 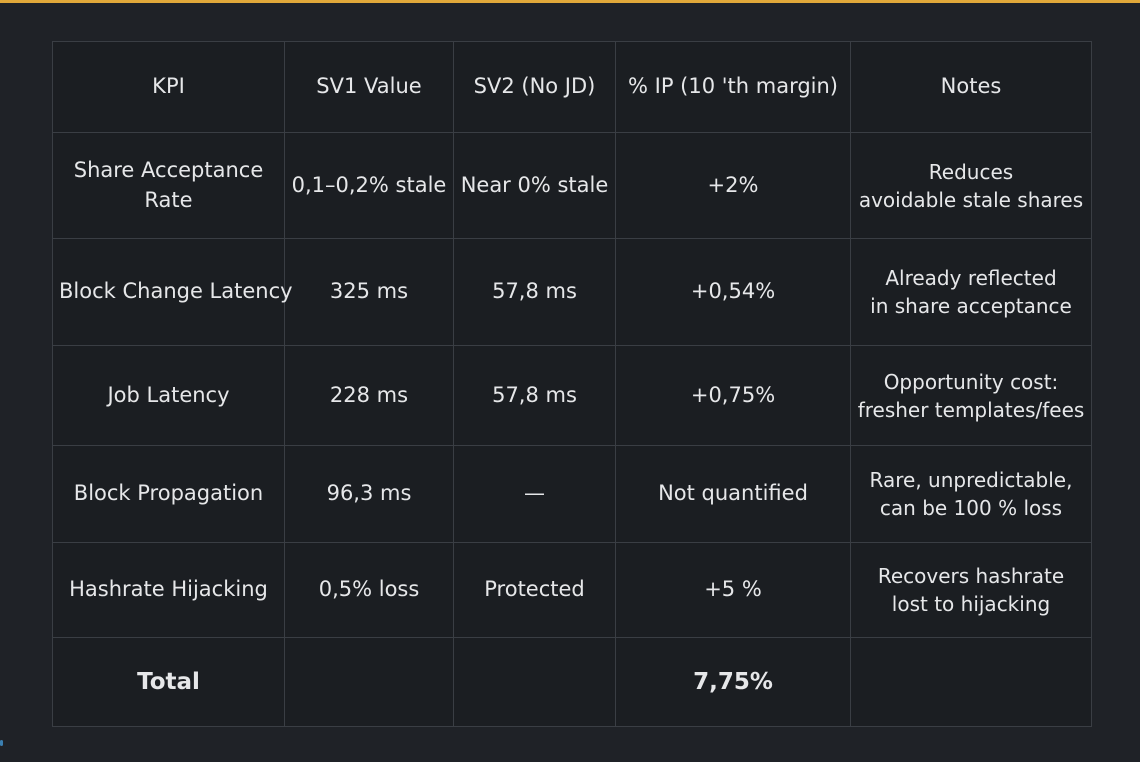 I want to click on notes-text: in share acceptance, so click(x=971, y=306).